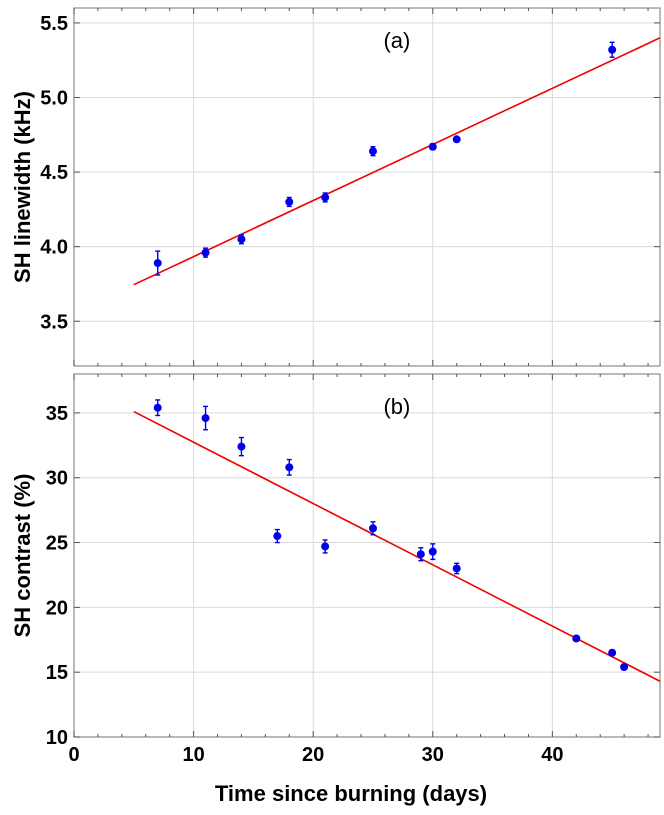 The height and width of the screenshot is (815, 664). I want to click on y-tick-label: 30, so click(57, 479).